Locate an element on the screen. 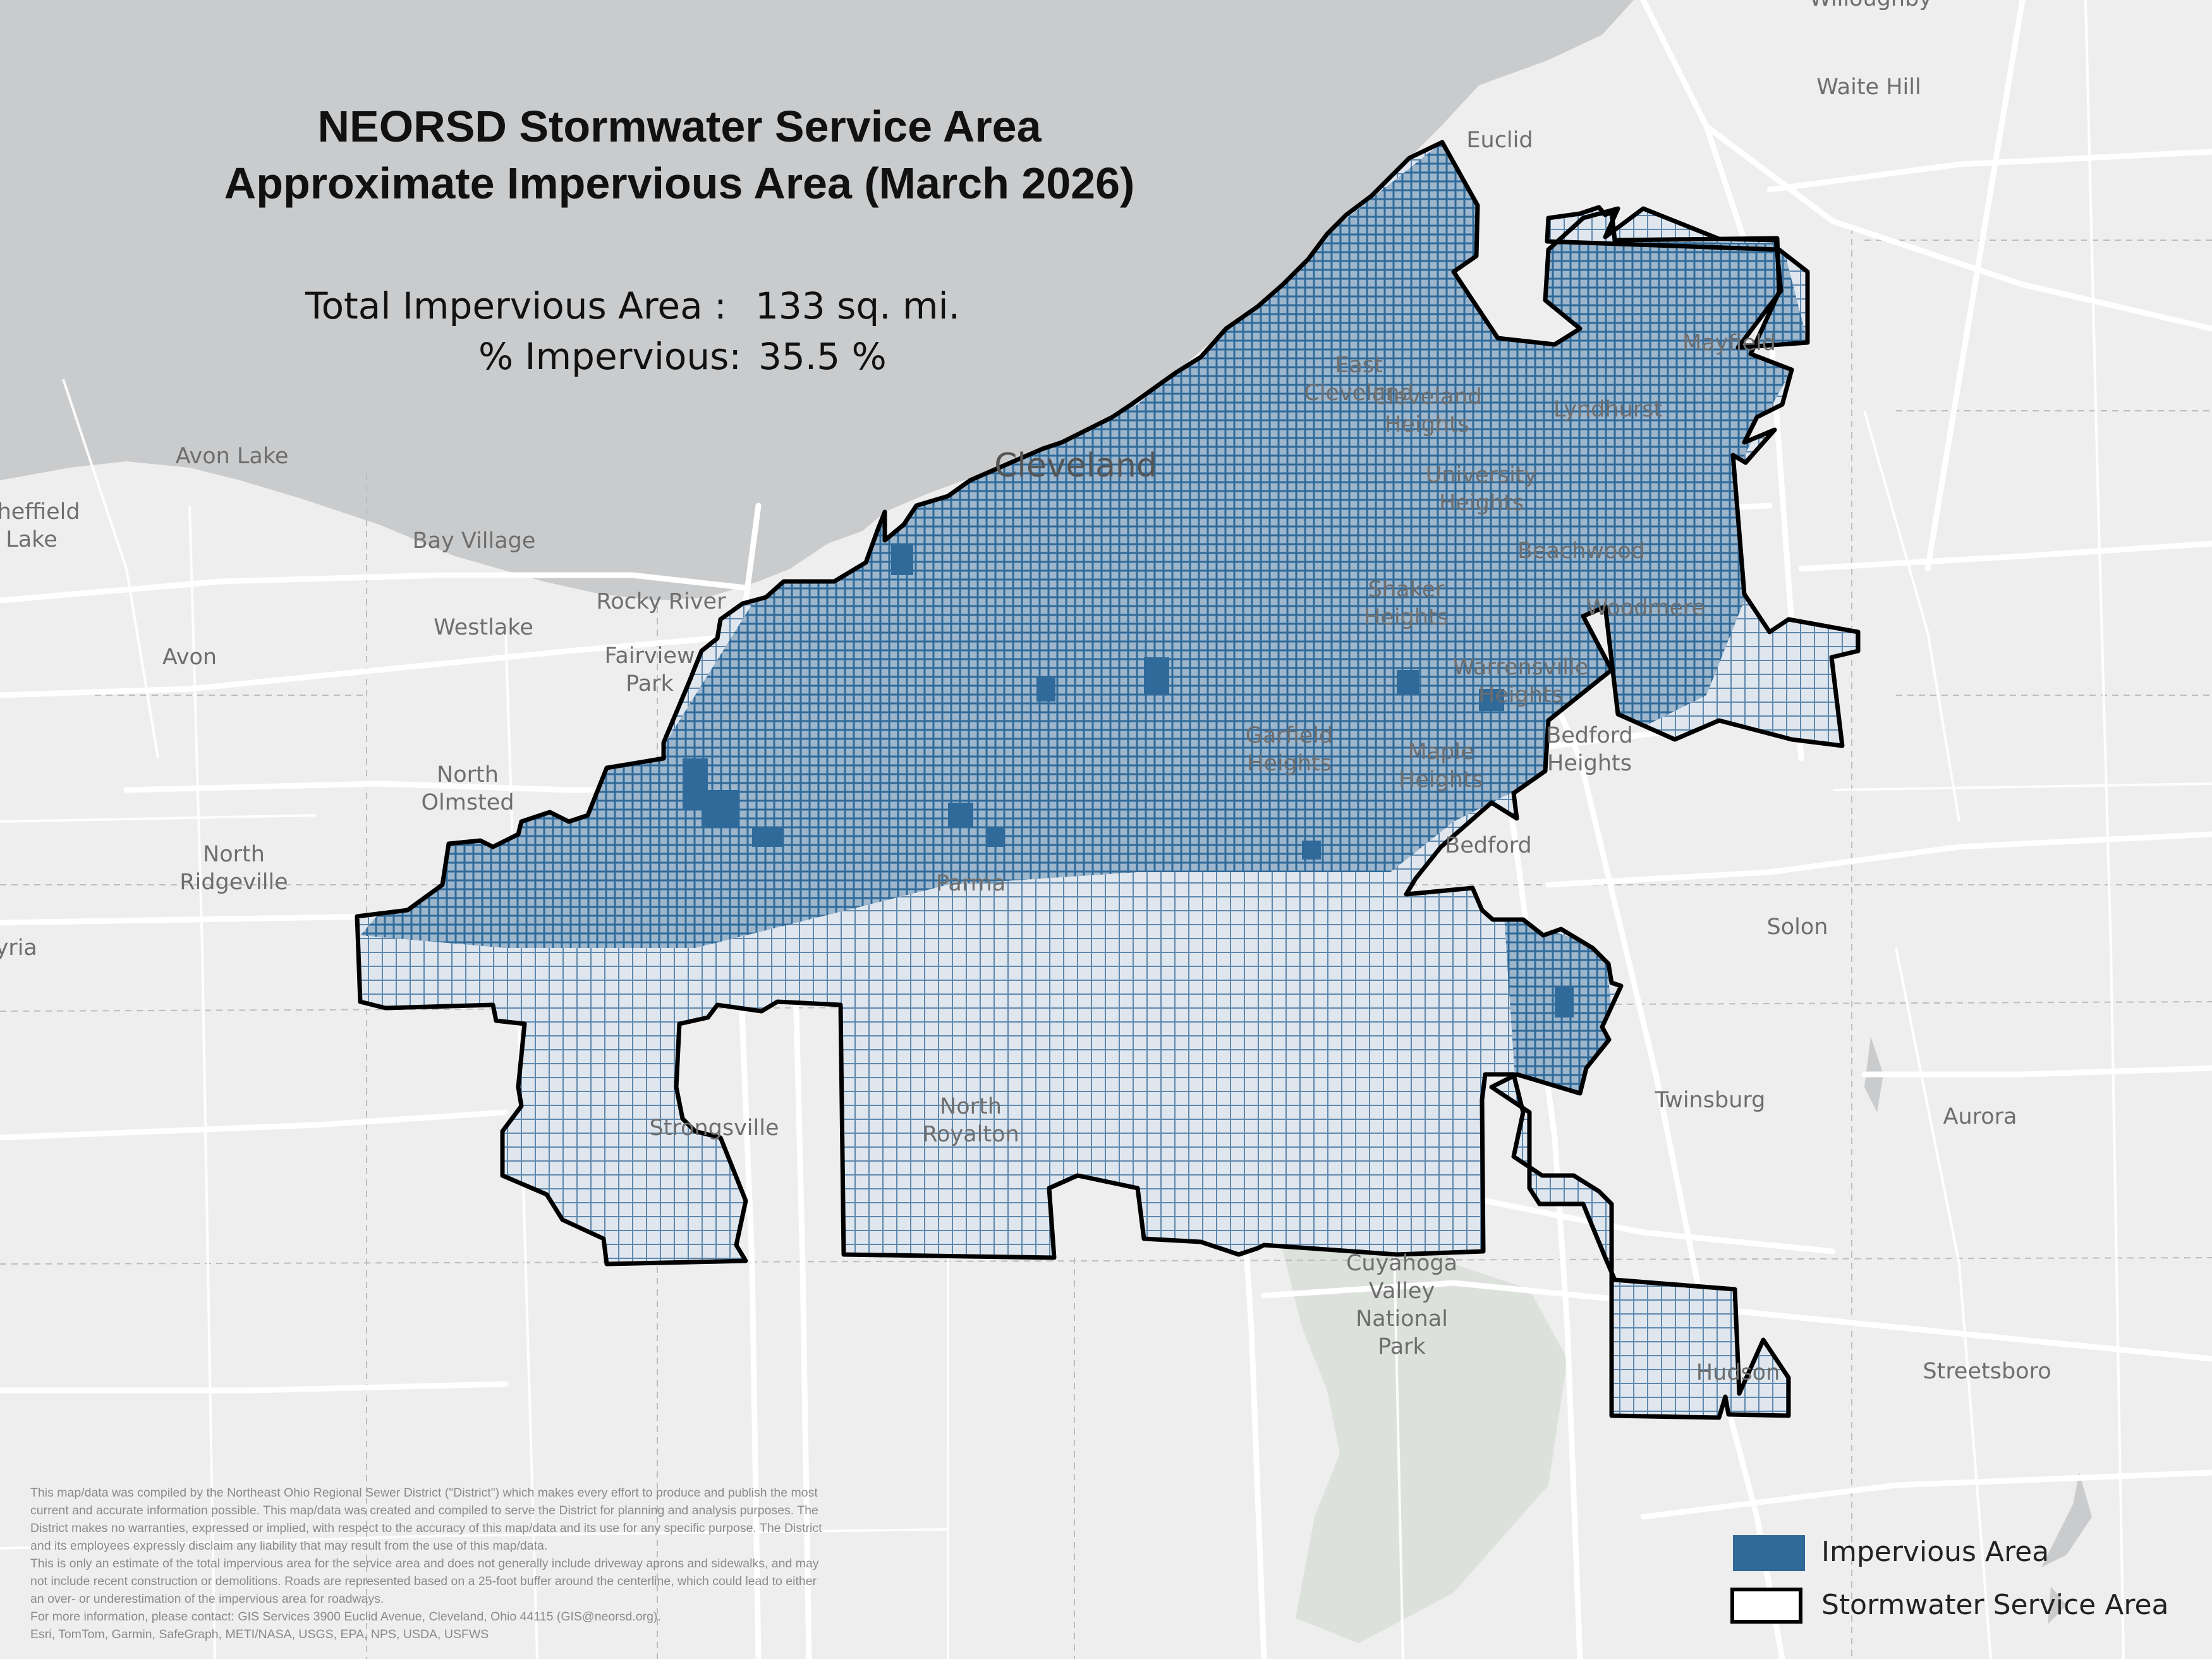  place-label: North Olmsted is located at coordinates (467, 788).